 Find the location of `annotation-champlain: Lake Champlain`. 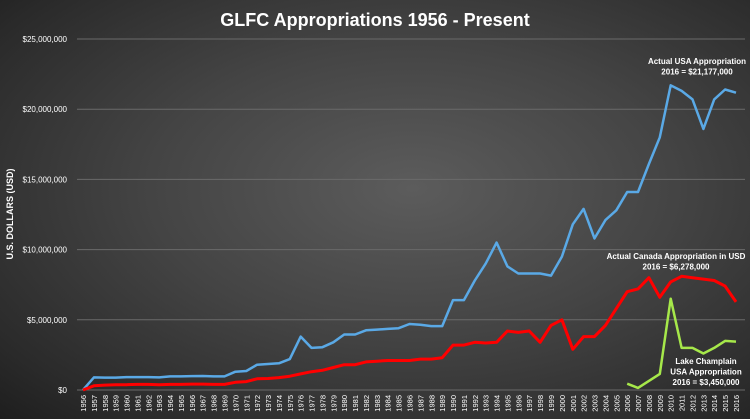

annotation-champlain: Lake Champlain is located at coordinates (705, 361).